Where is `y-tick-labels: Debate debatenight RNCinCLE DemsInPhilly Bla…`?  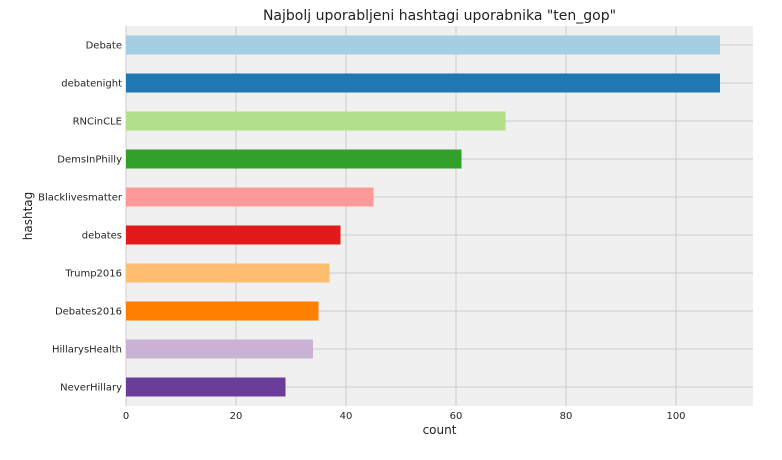 y-tick-labels: Debate debatenight RNCinCLE DemsInPhilly Bla… is located at coordinates (80, 217).